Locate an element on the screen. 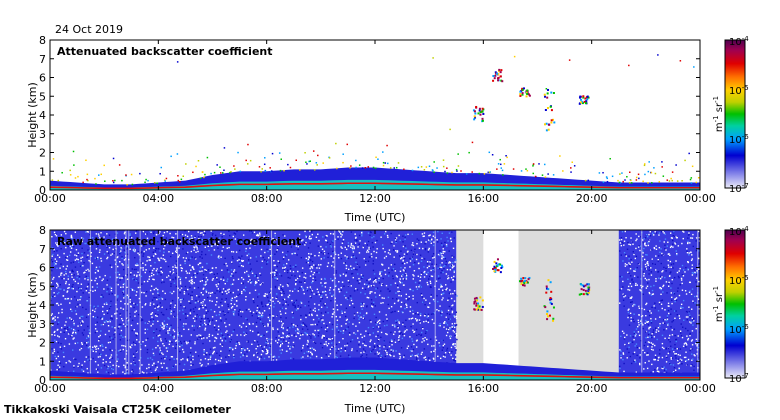  colorbar-1: 10⁻⁴ 10⁻⁵ 10⁻⁶ 10⁻⁷ m-1 sr-1 is located at coordinates (730, 115).